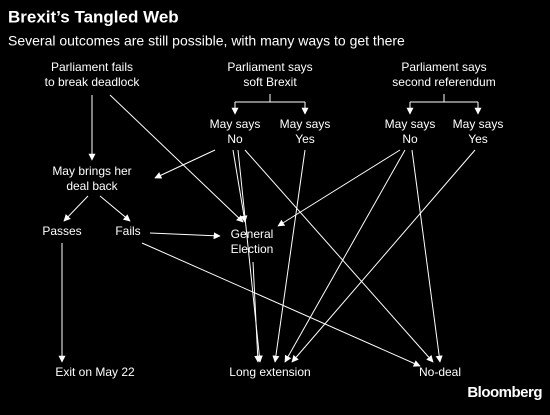 This screenshot has height=415, width=550. Describe the element at coordinates (269, 372) in the screenshot. I see `node-label: Long extension` at that location.